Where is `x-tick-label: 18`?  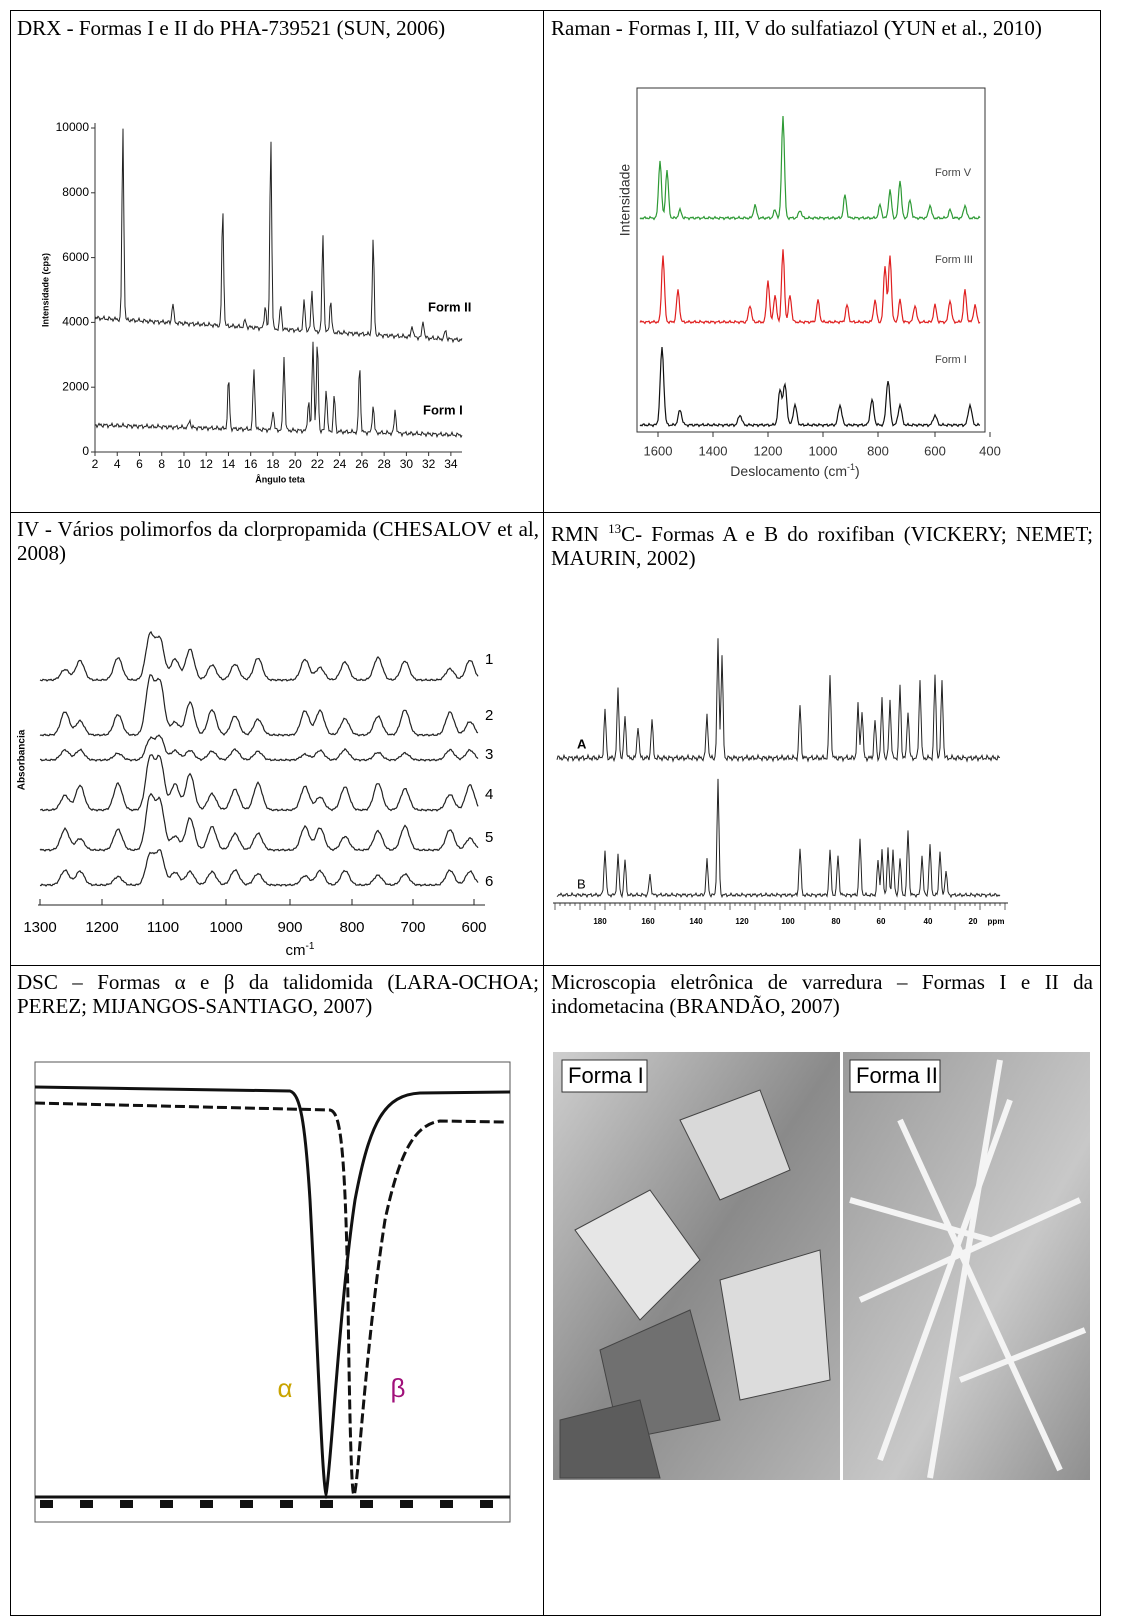 x-tick-label: 18 is located at coordinates (273, 464).